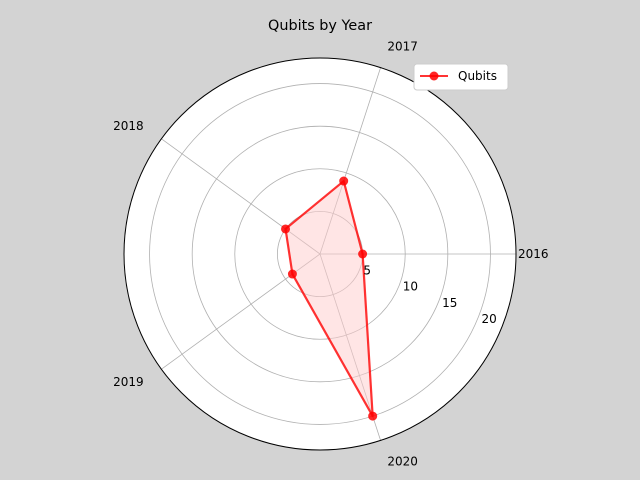 This screenshot has width=640, height=480. Describe the element at coordinates (533, 254) in the screenshot. I see `category-label: 2016` at that location.